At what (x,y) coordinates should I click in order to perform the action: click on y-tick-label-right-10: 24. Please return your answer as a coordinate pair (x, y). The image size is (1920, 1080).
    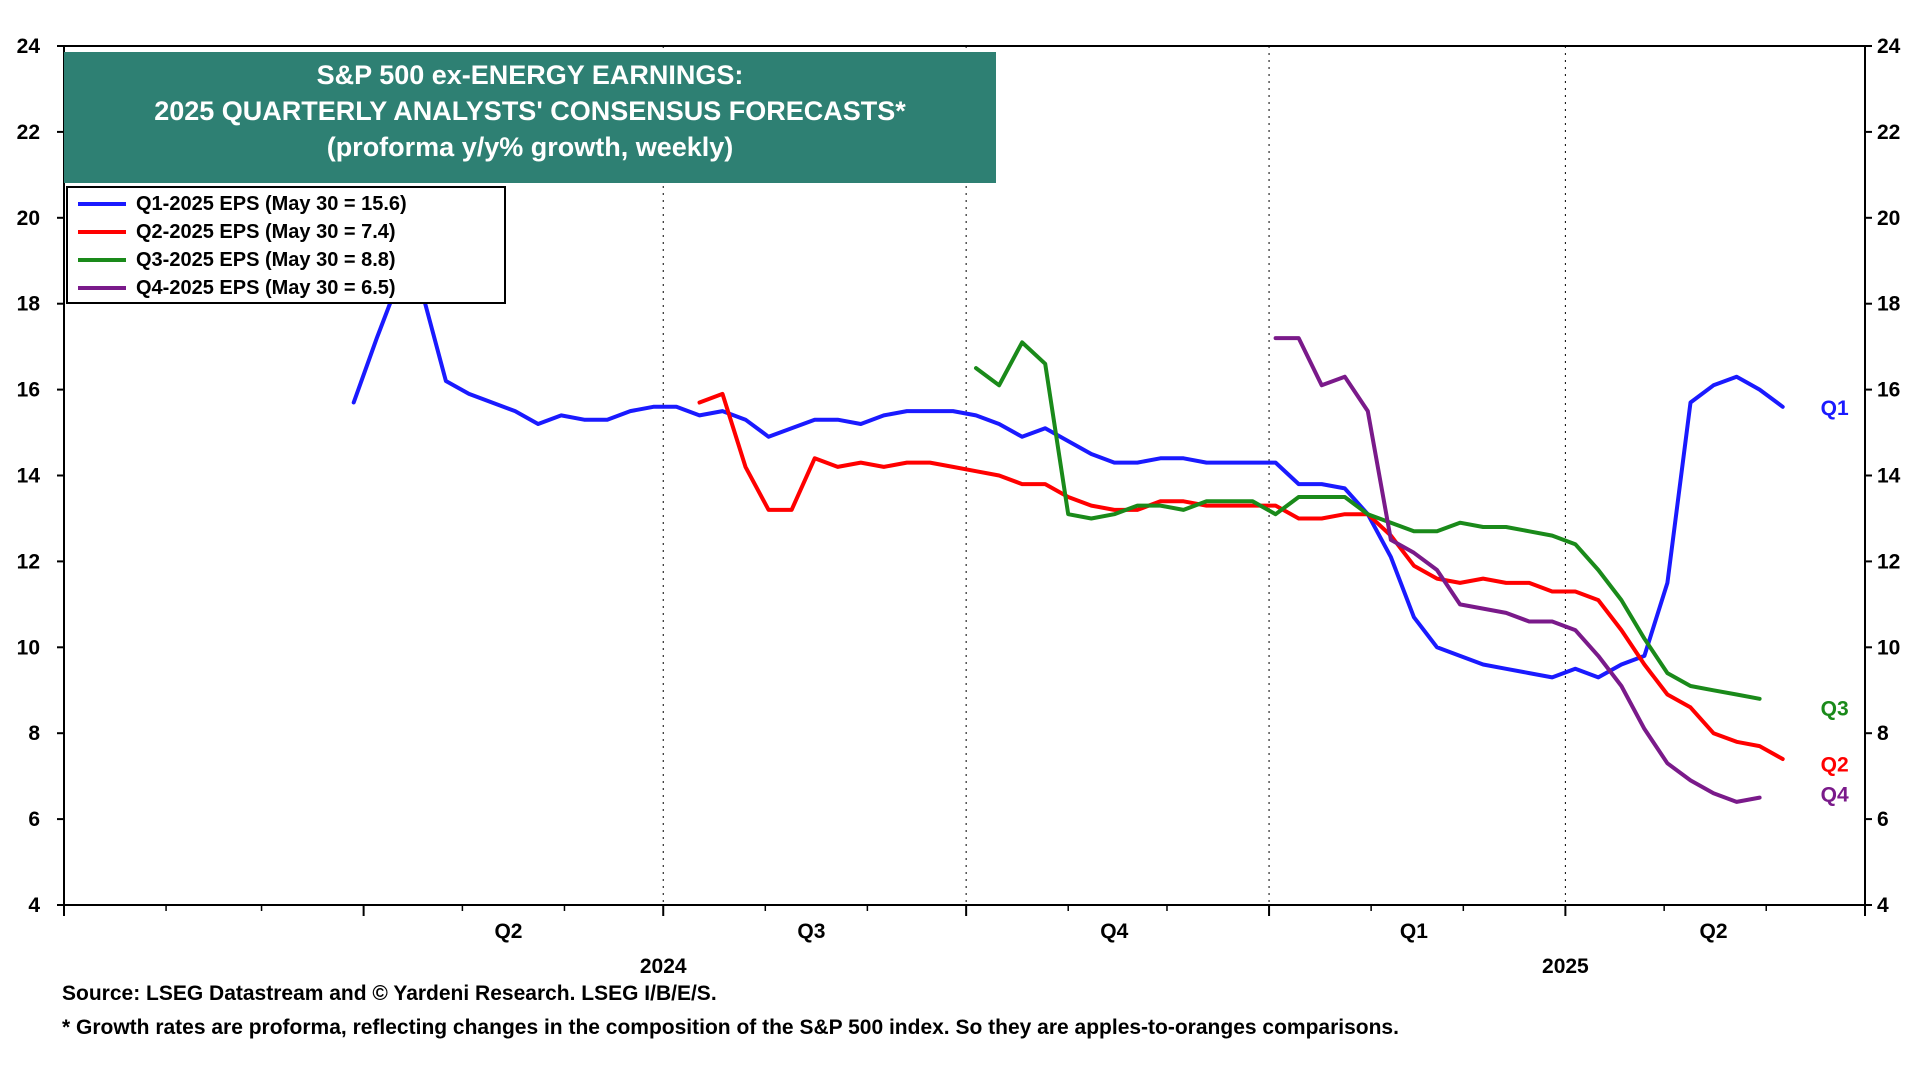
    Looking at the image, I should click on (1889, 46).